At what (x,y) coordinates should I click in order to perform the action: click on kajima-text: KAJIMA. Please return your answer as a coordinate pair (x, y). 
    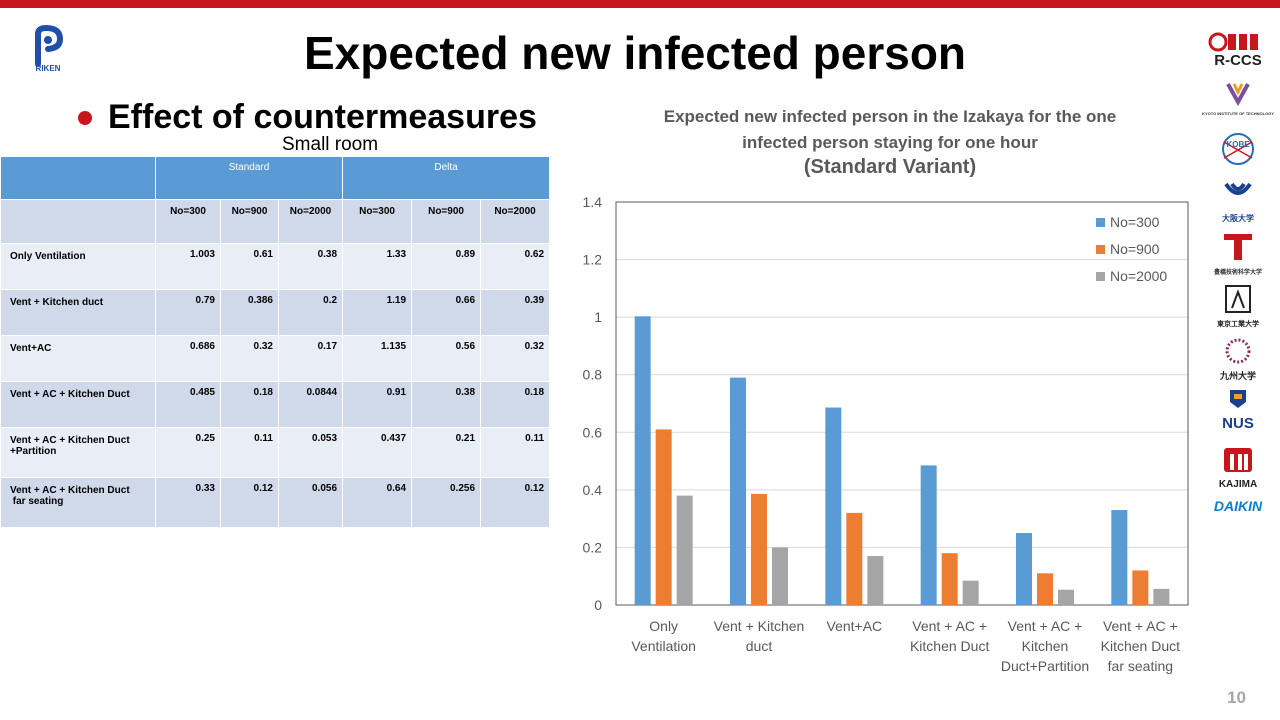
    Looking at the image, I should click on (1238, 484).